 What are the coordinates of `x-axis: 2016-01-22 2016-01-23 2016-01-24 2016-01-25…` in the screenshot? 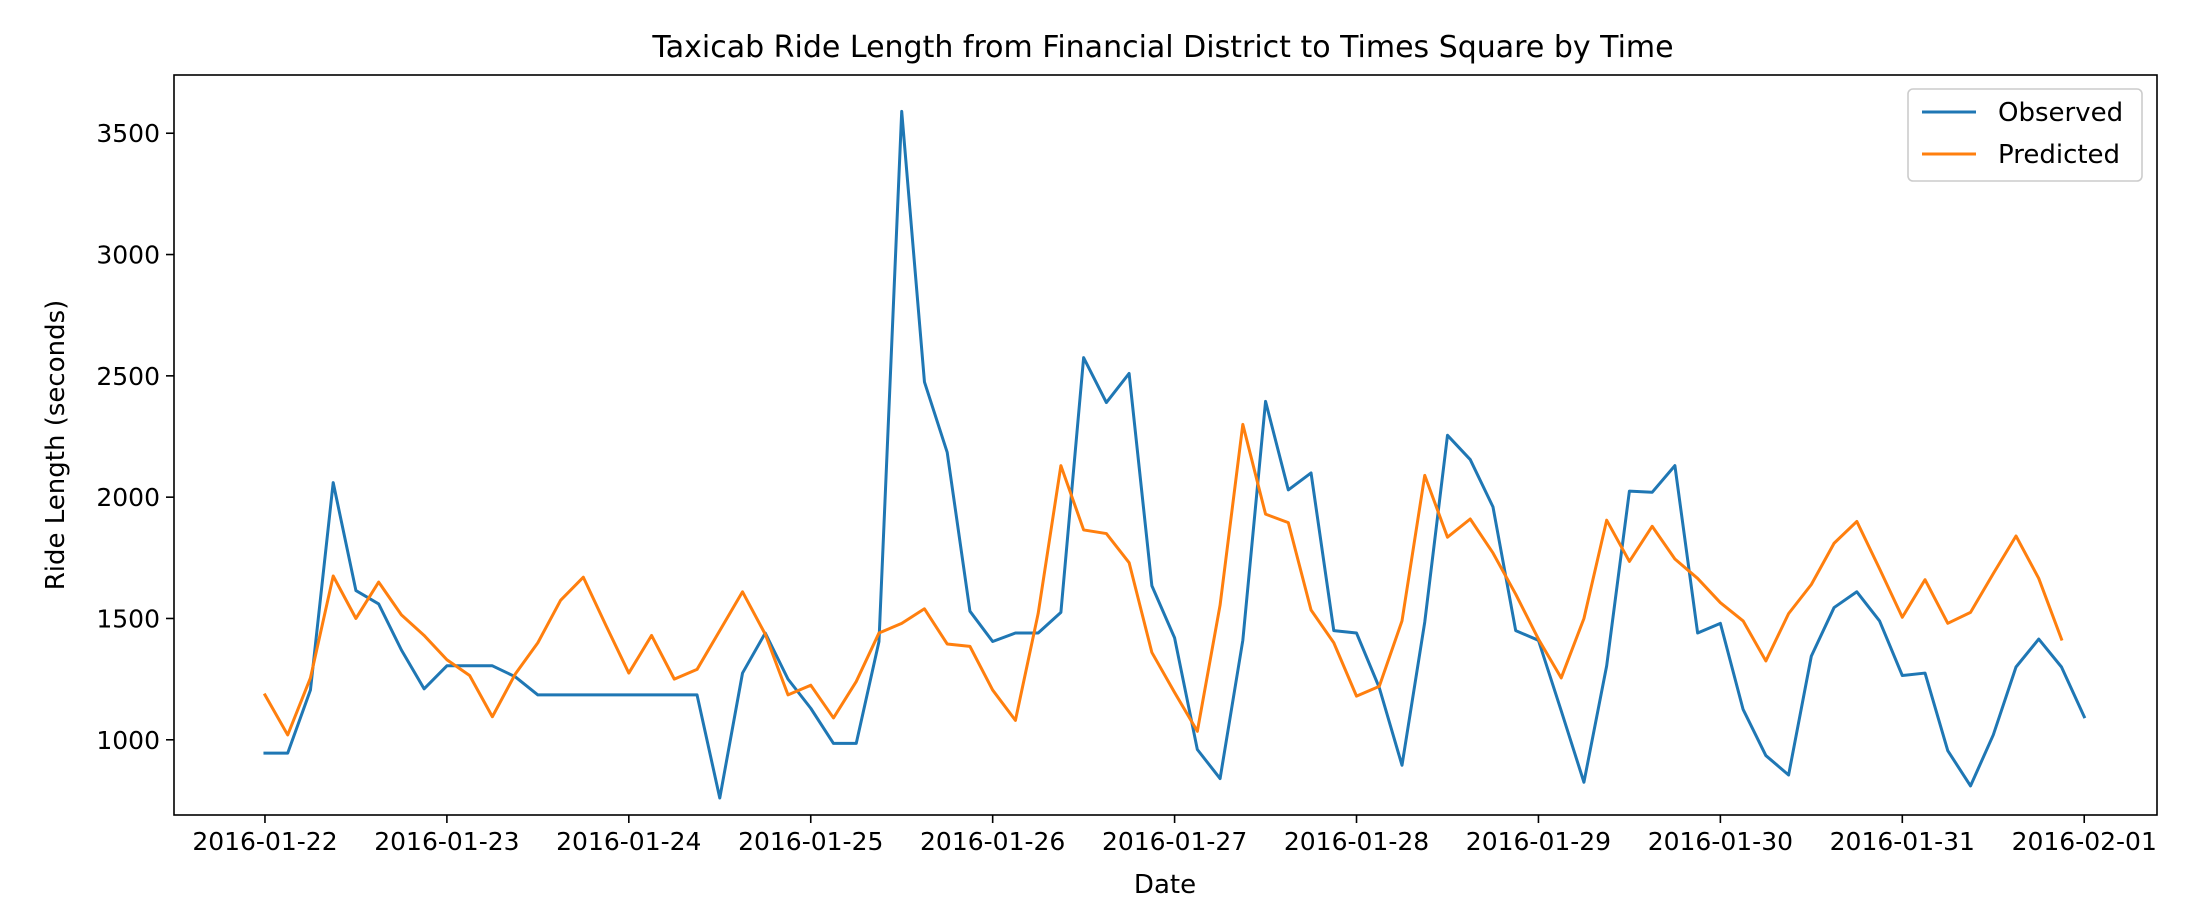 It's located at (1174, 835).